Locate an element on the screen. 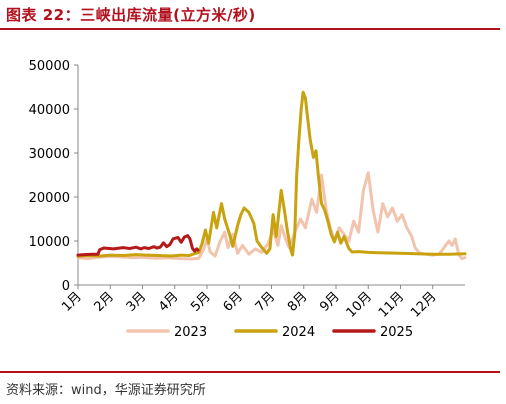  y-tick-label: 30000 is located at coordinates (49, 154).